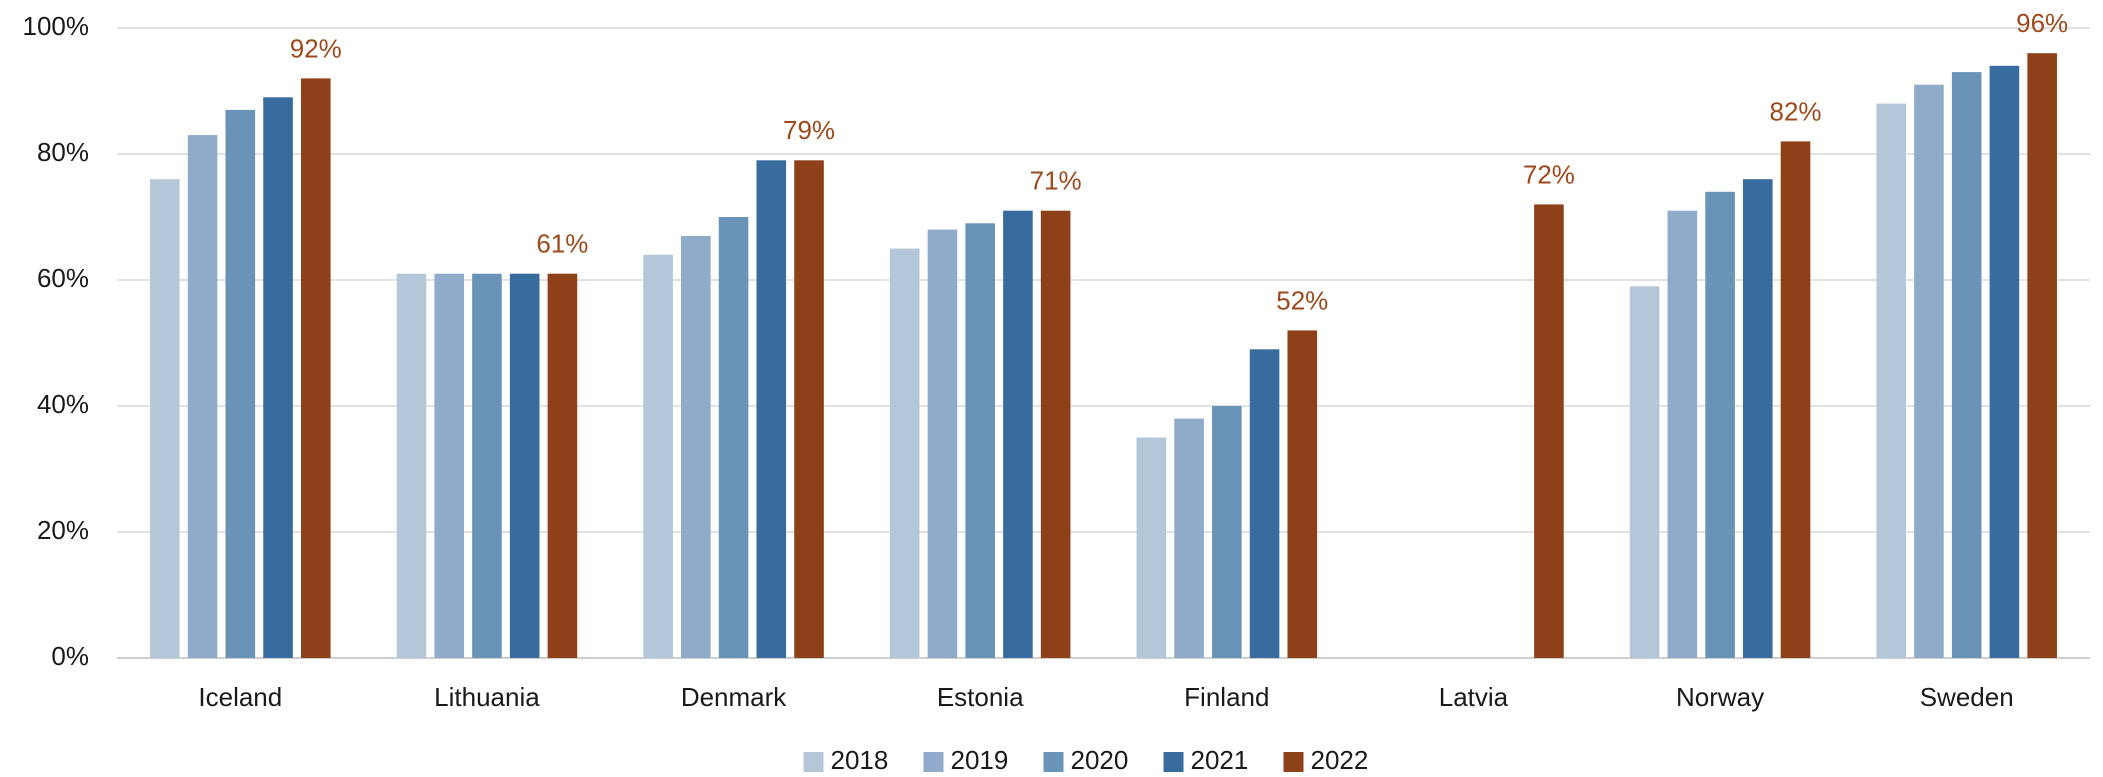  I want to click on legend-label: 2018, so click(860, 760).